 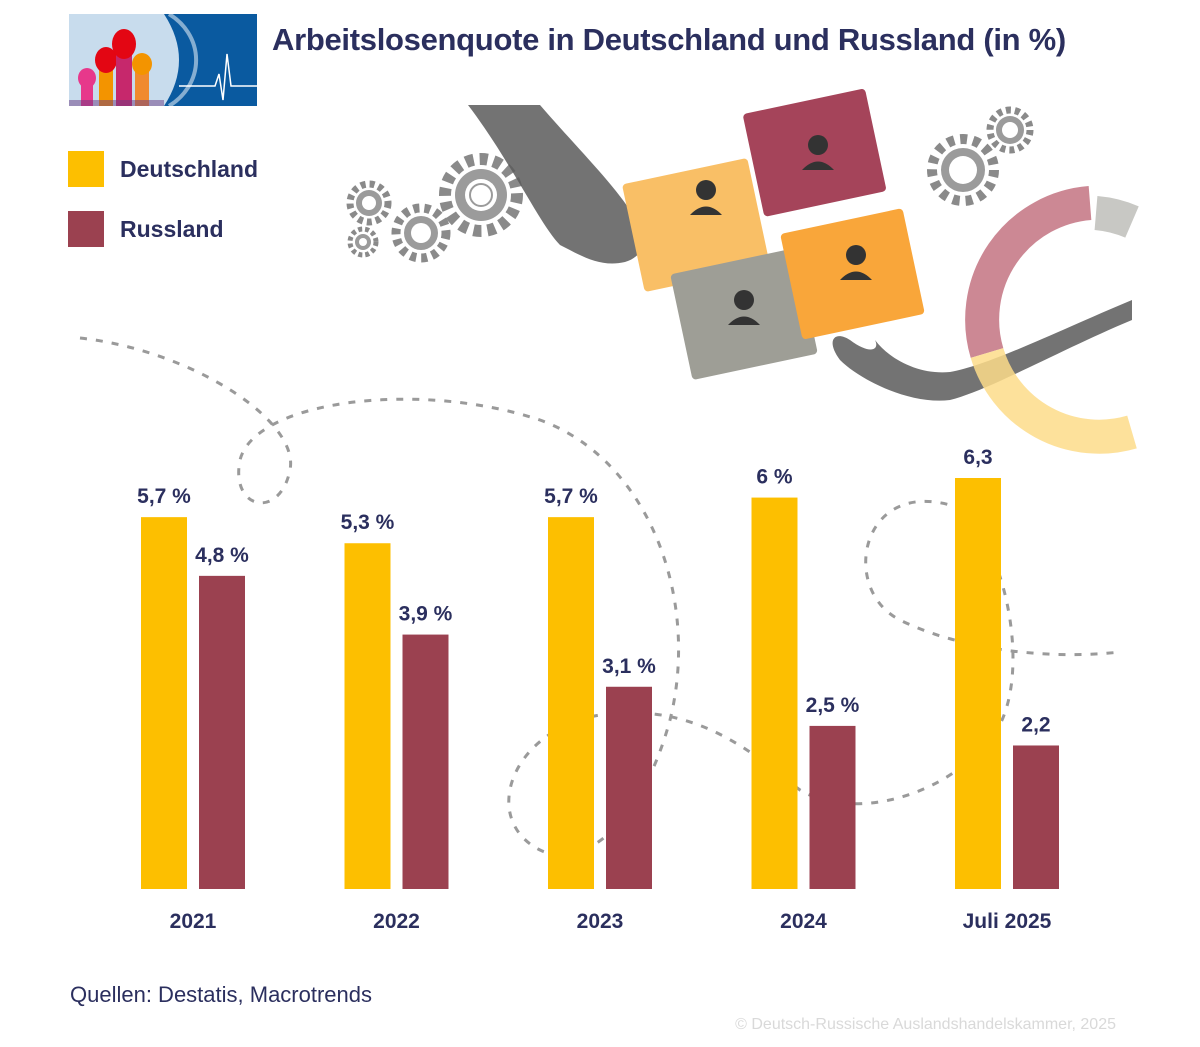 I want to click on legend-label-deutschland: Deutschland, so click(x=189, y=168).